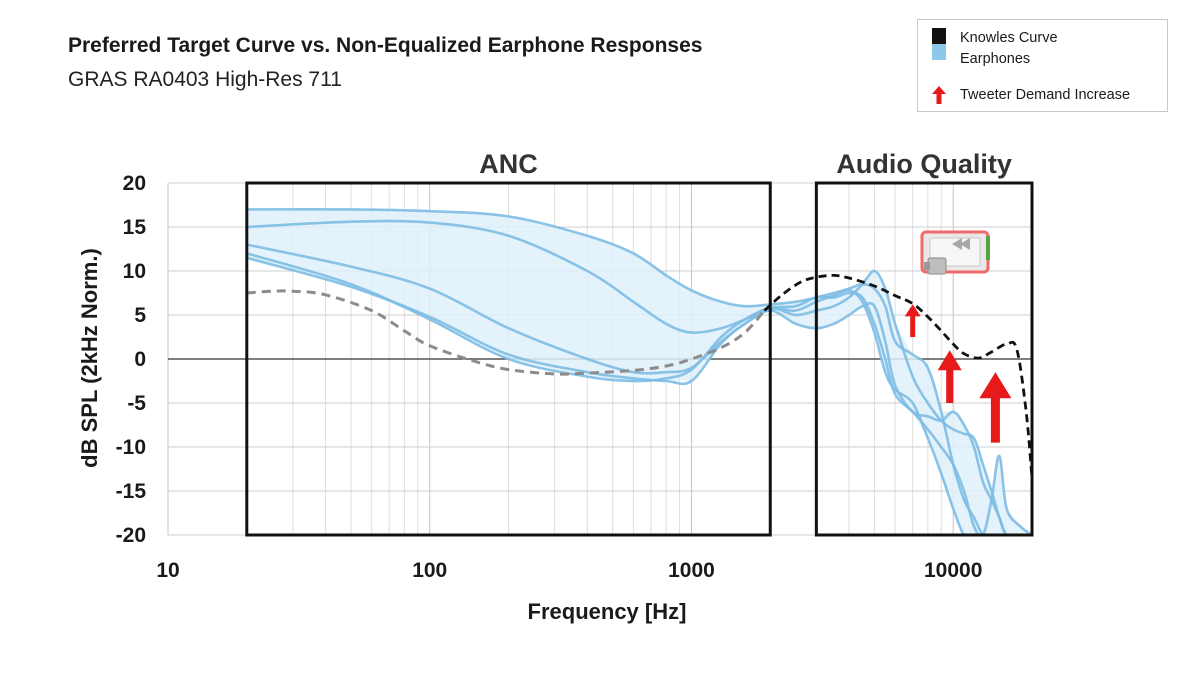 This screenshot has width=1200, height=675. I want to click on region-label: ANC, so click(508, 164).